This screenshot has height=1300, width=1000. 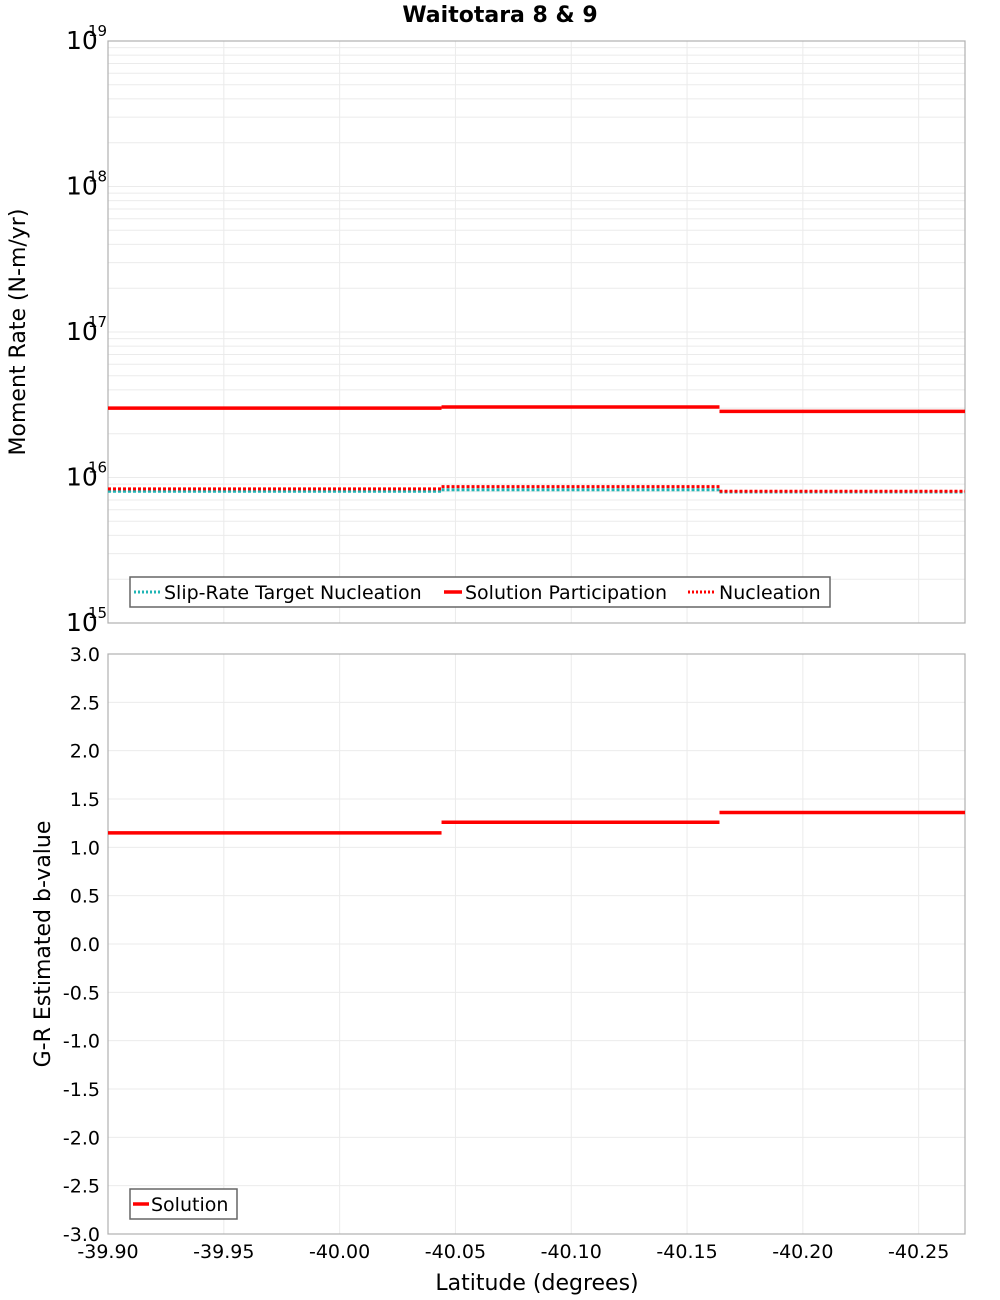 What do you see at coordinates (536, 449) in the screenshot?
I see `top-series` at bounding box center [536, 449].